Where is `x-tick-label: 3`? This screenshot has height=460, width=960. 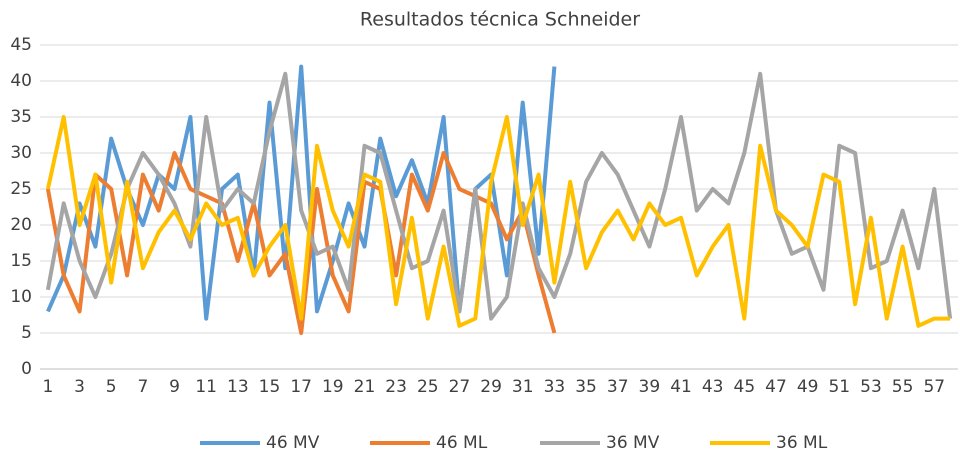 x-tick-label: 3 is located at coordinates (79, 387).